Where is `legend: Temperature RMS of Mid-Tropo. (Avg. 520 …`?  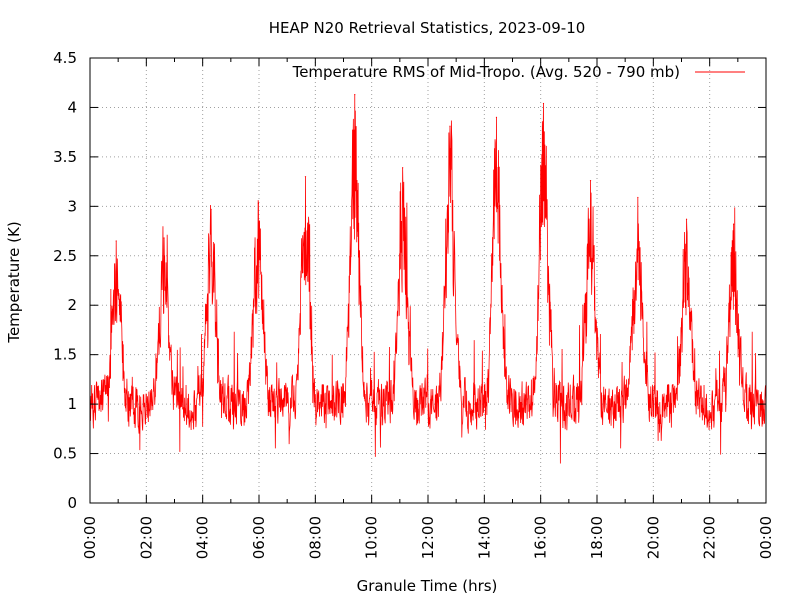 legend: Temperature RMS of Mid-Tropo. (Avg. 520 … is located at coordinates (518, 72).